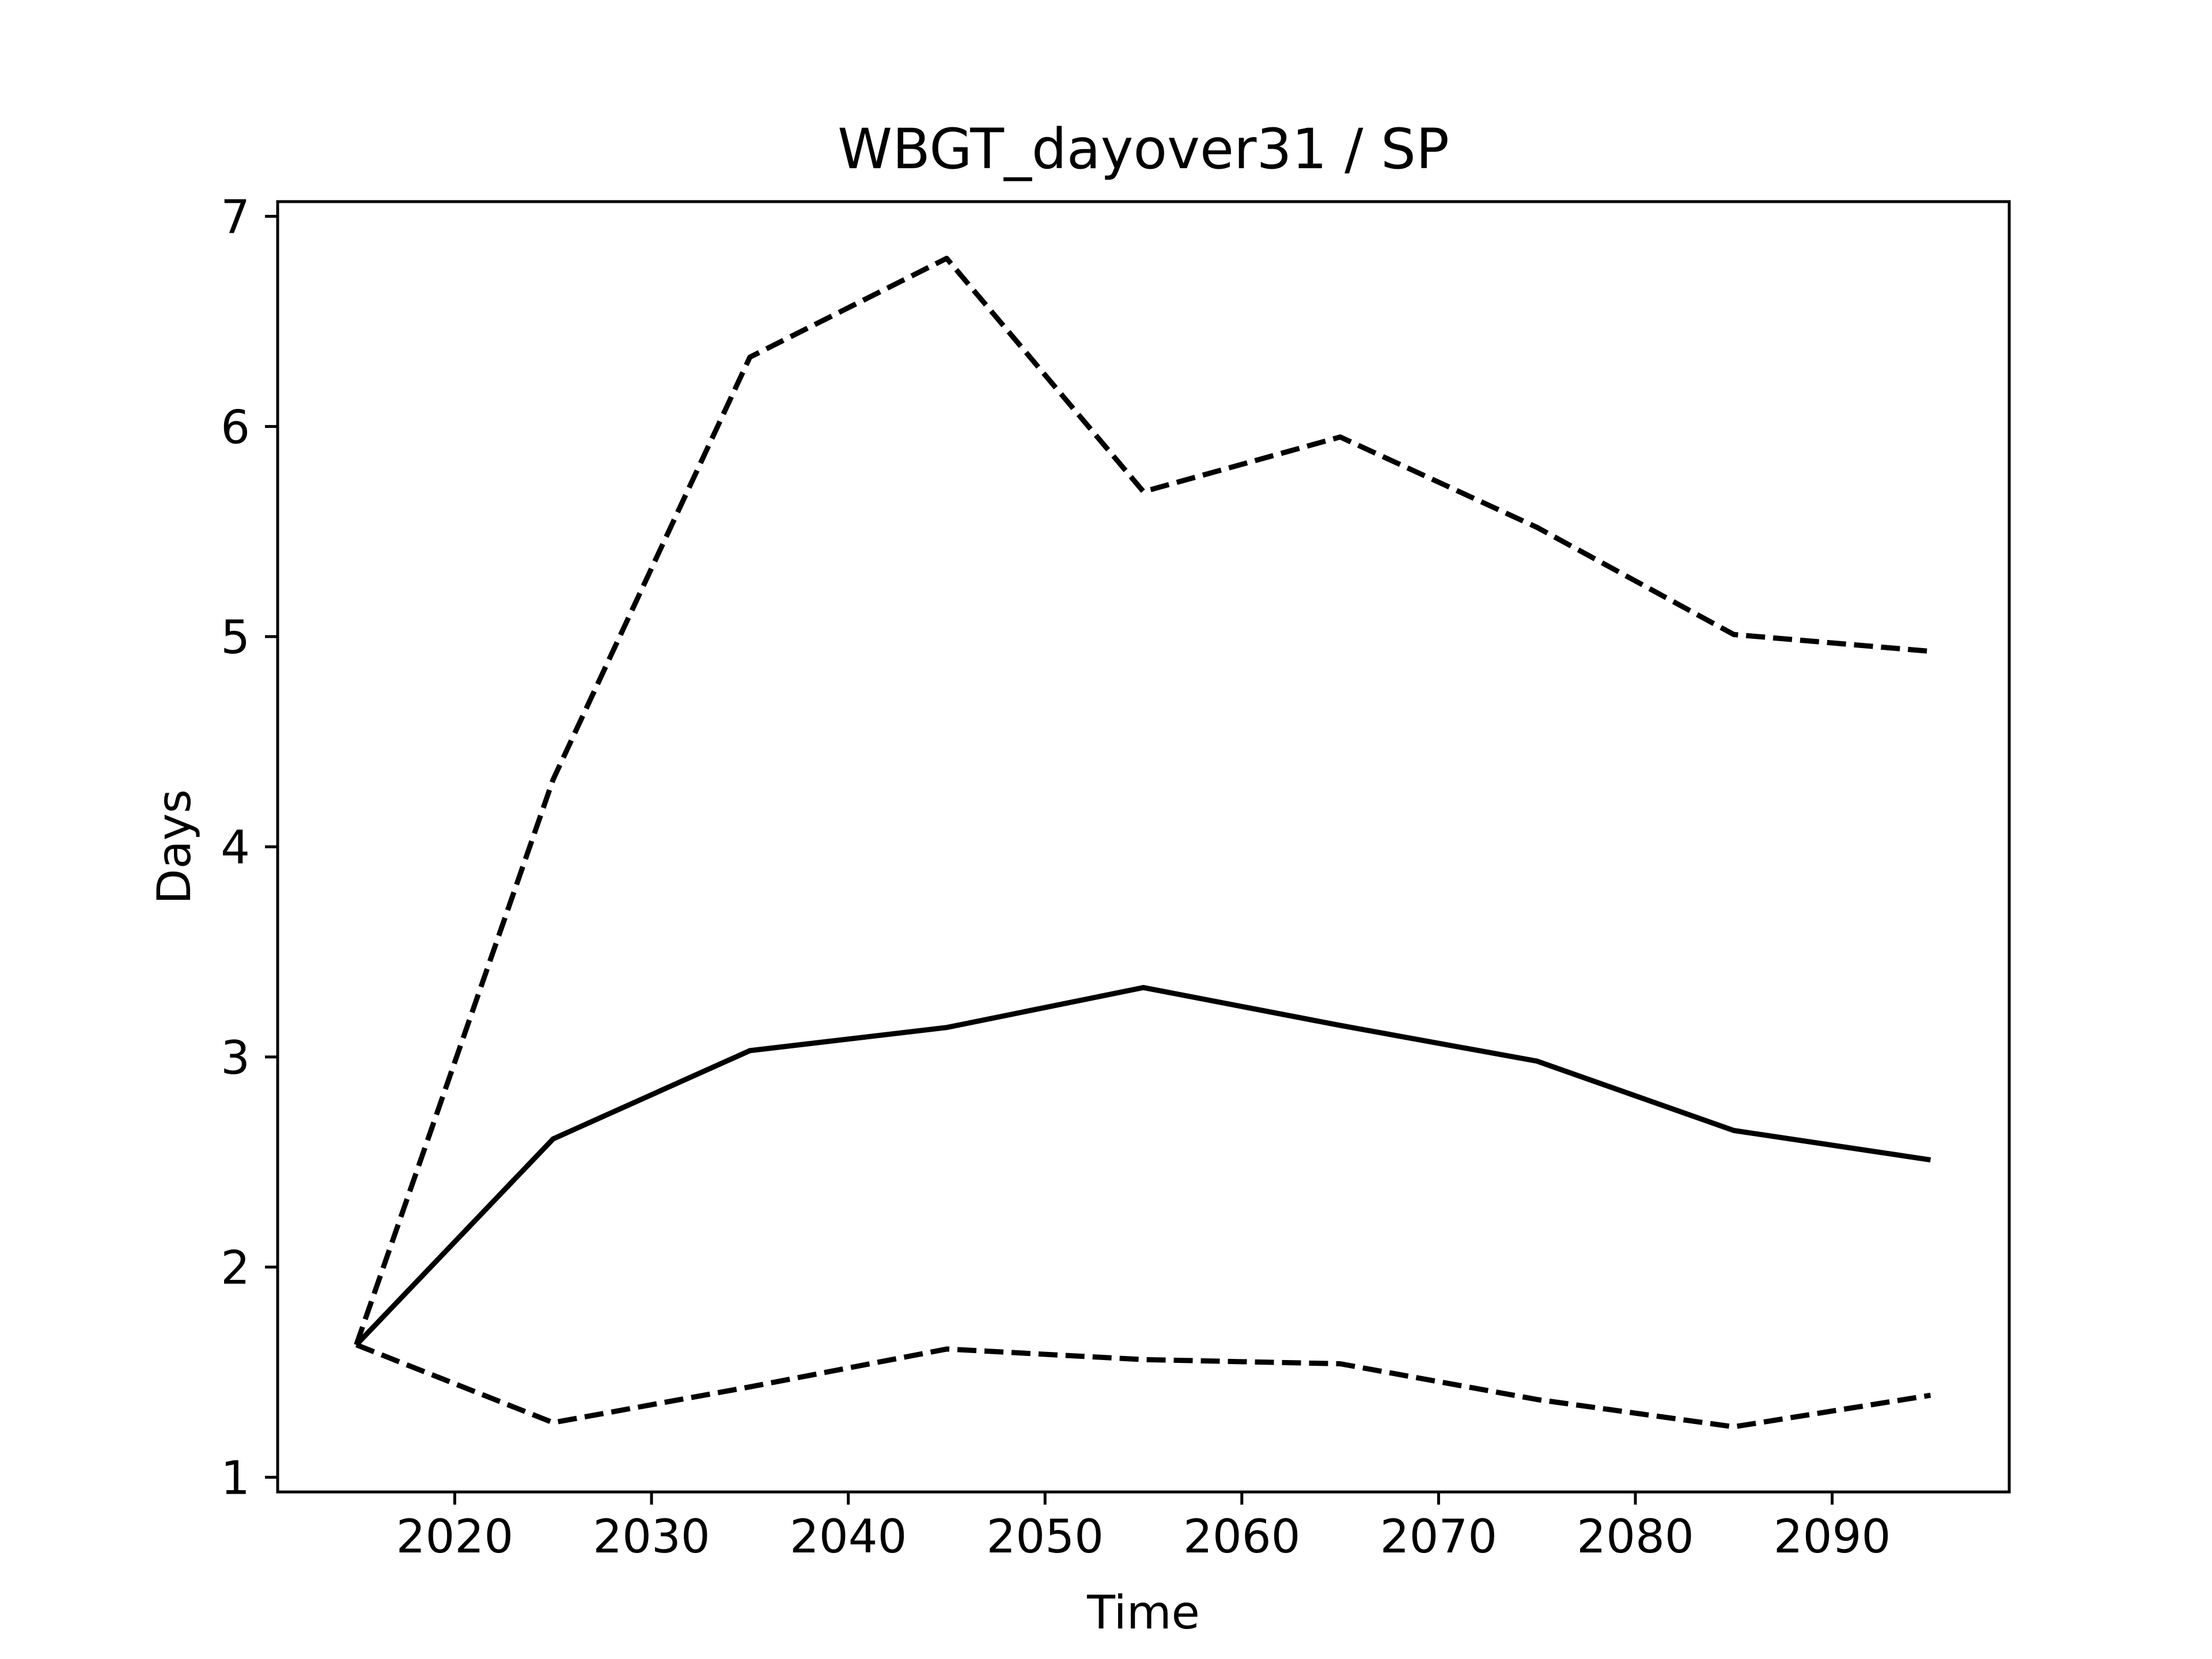  What do you see at coordinates (1143, 1386) in the screenshot?
I see `dashed-series-line` at bounding box center [1143, 1386].